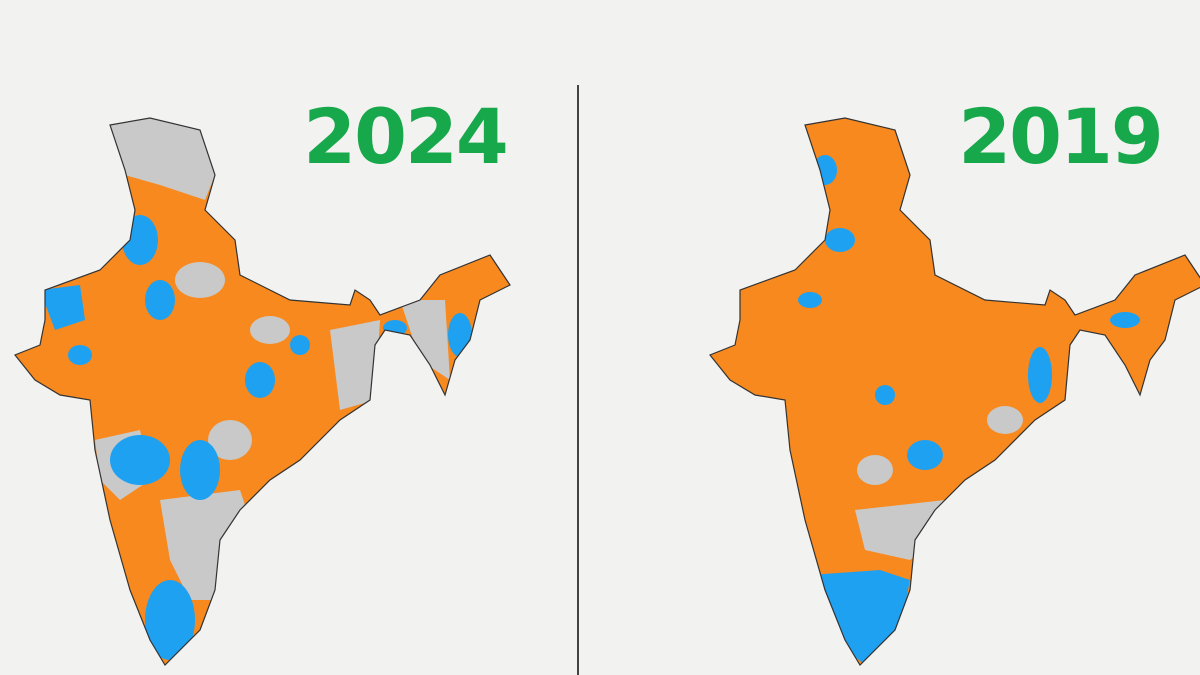 The height and width of the screenshot is (675, 1200). I want to click on map-title: 2019, so click(1060, 136).